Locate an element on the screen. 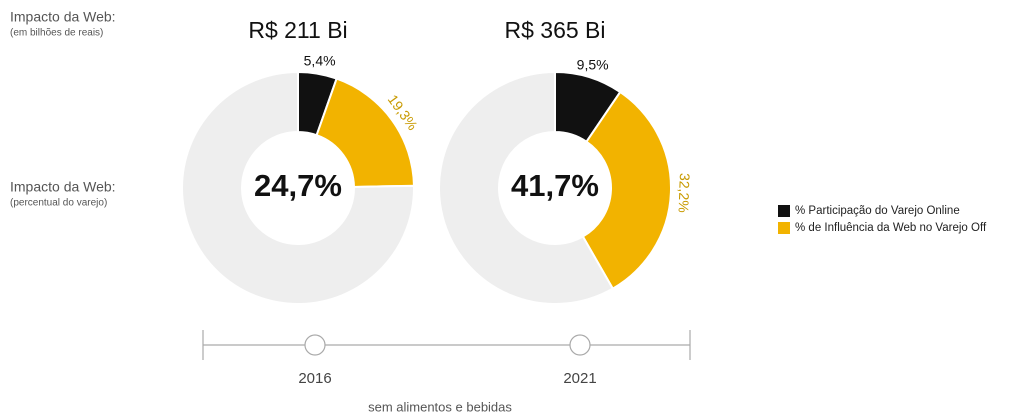 This screenshot has width=1026, height=417. legend-label: % Participação do Varejo Online is located at coordinates (877, 211).